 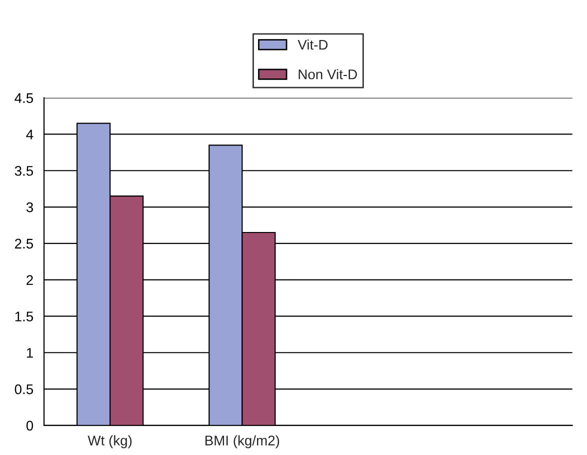 What do you see at coordinates (29, 280) in the screenshot?
I see `y-tick-label: 2` at bounding box center [29, 280].